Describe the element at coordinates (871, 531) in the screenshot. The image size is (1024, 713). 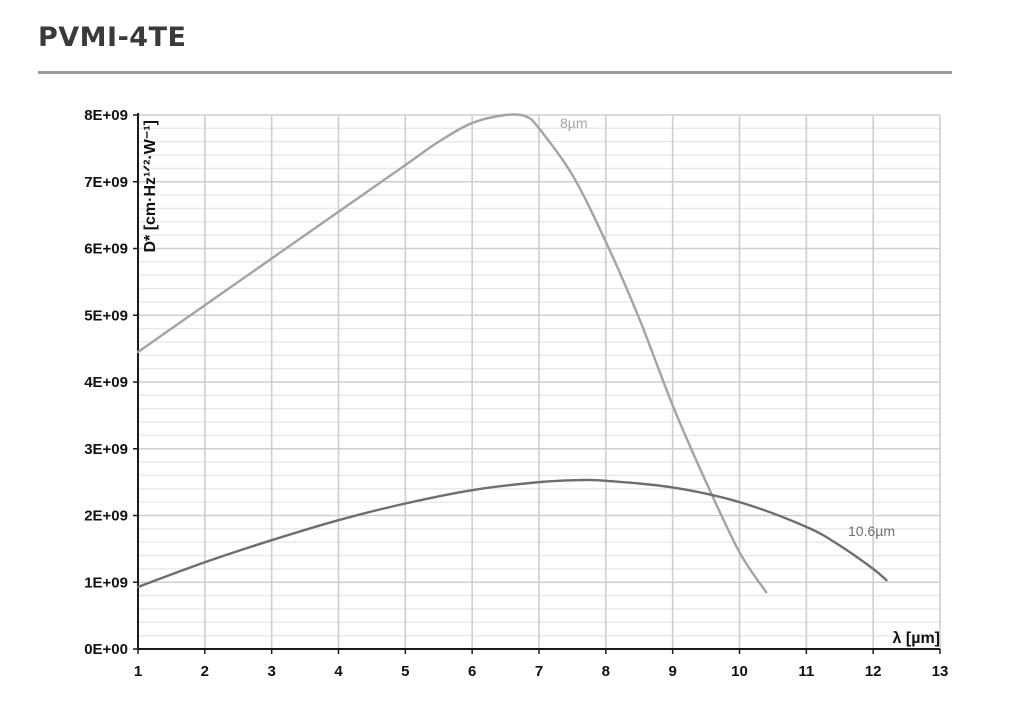
I see `series-label-1: 10.6µm` at that location.